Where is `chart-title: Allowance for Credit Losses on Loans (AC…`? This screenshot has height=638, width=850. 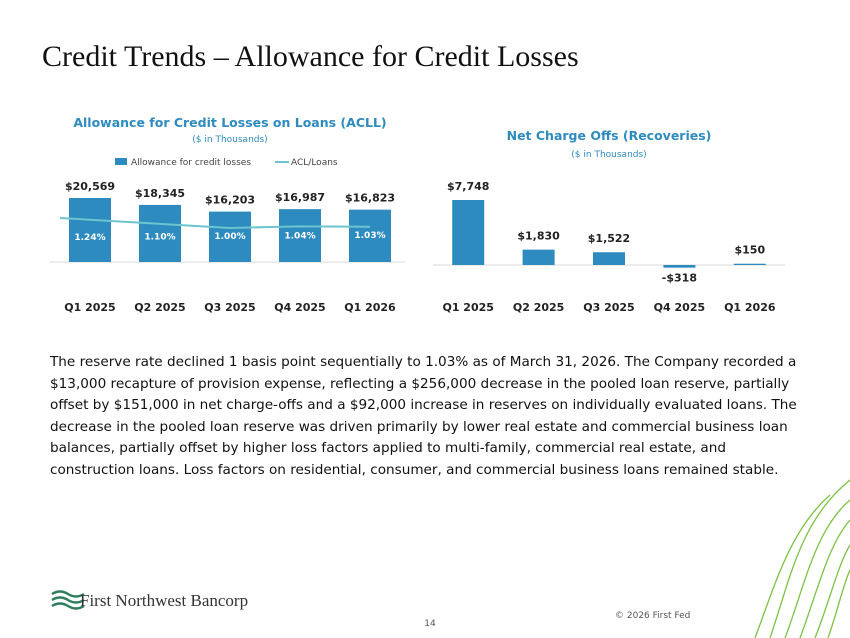 chart-title: Allowance for Credit Losses on Loans (AC… is located at coordinates (229, 122).